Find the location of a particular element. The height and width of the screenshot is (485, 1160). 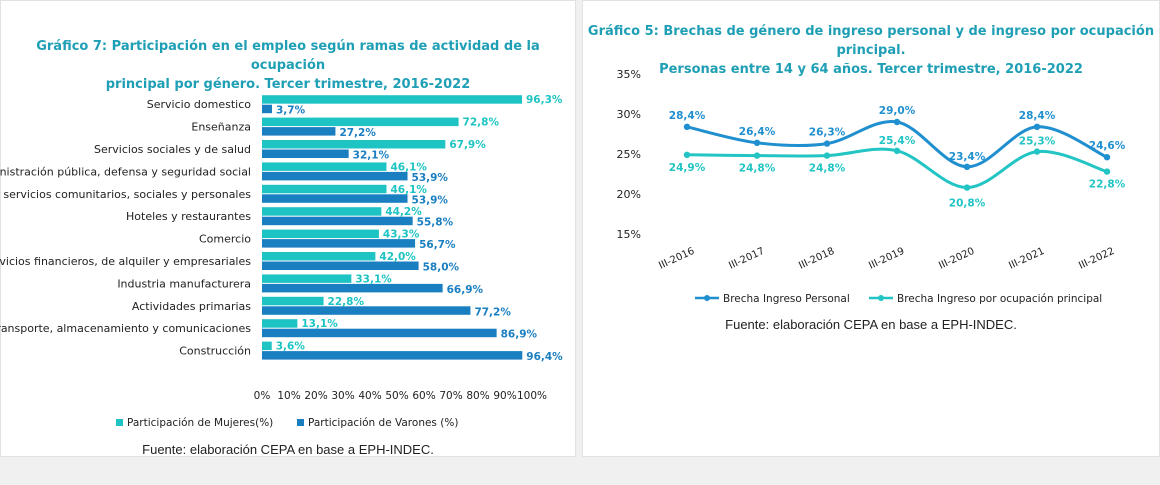

x-tick-label: 0% is located at coordinates (262, 396).